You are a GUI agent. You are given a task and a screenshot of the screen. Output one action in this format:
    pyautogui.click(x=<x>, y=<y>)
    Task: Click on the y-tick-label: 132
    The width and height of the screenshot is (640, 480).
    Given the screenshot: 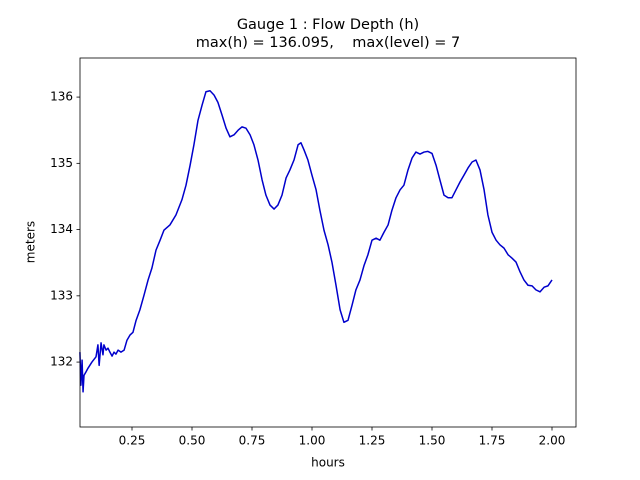 What is the action you would take?
    pyautogui.click(x=61, y=362)
    